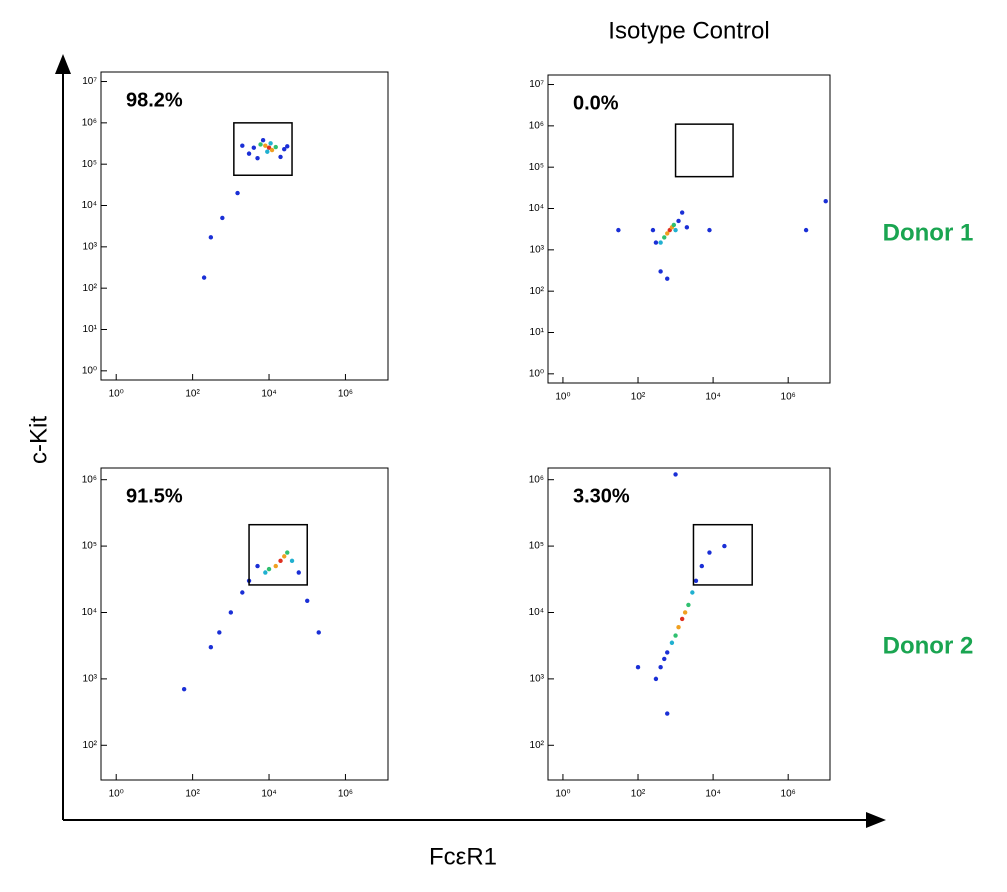 This screenshot has height=892, width=1007. What do you see at coordinates (463, 856) in the screenshot?
I see `x-label: FcεR1` at bounding box center [463, 856].